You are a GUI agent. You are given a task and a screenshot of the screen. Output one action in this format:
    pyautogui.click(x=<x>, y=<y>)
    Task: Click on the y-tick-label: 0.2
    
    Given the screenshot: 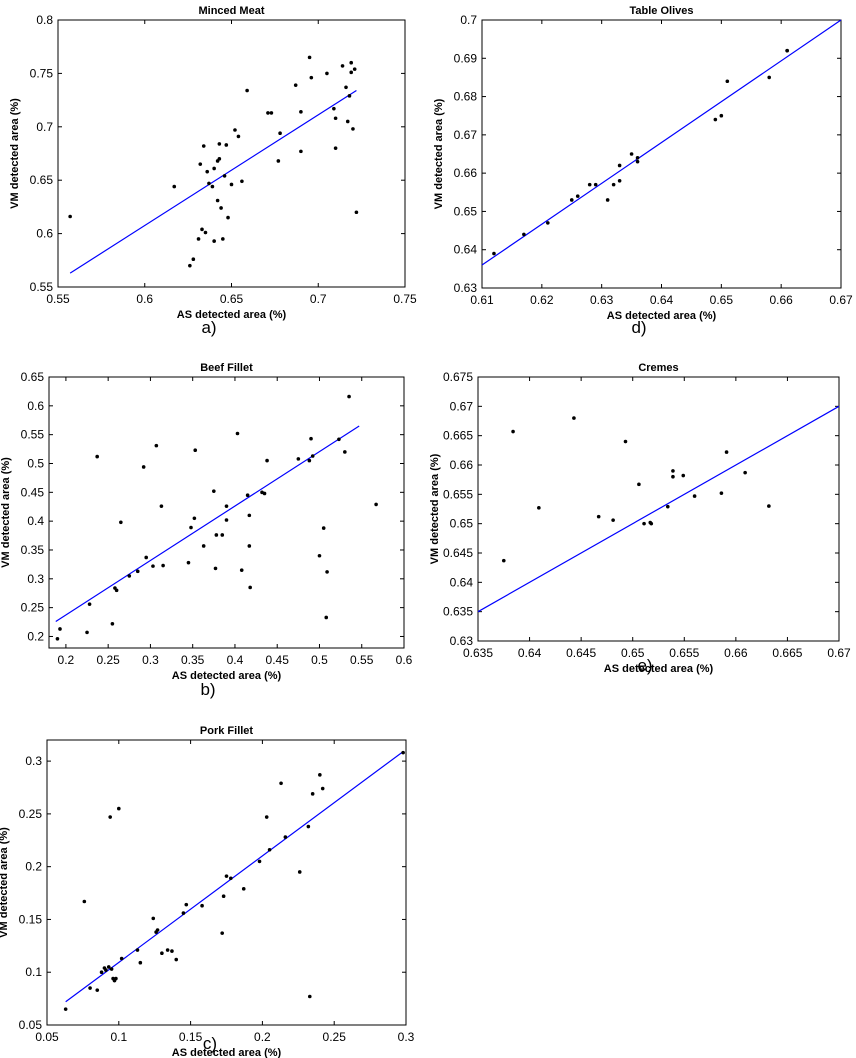 What is the action you would take?
    pyautogui.click(x=33, y=867)
    